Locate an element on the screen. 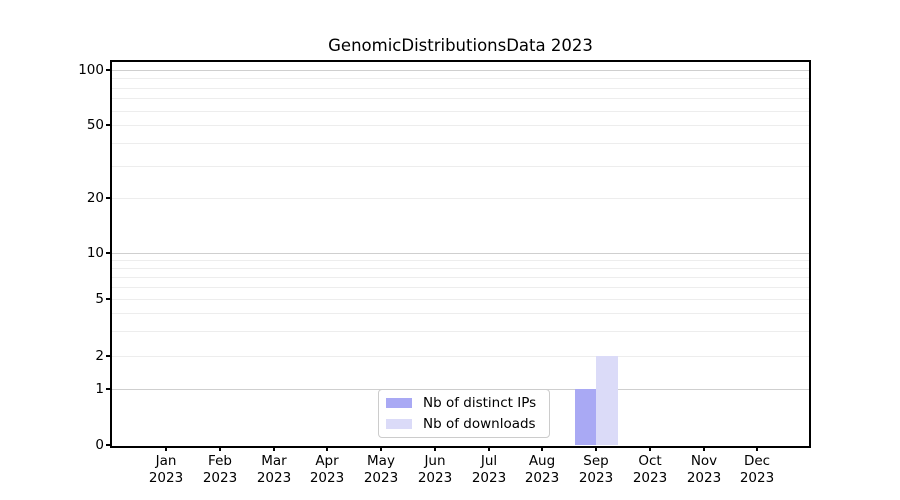 The height and width of the screenshot is (500, 900). x-axis-tick-label: Apr 2023 is located at coordinates (327, 469).